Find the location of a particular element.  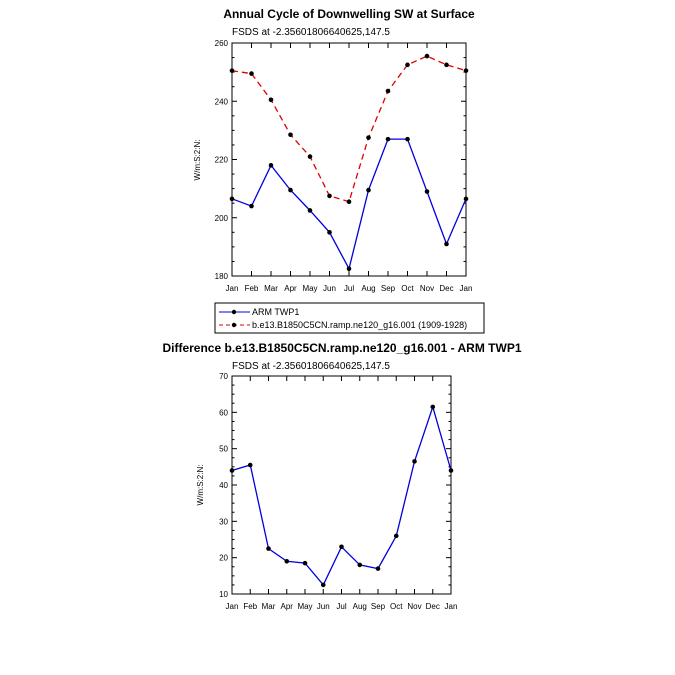

y-tick-label: 30 is located at coordinates (223, 521).